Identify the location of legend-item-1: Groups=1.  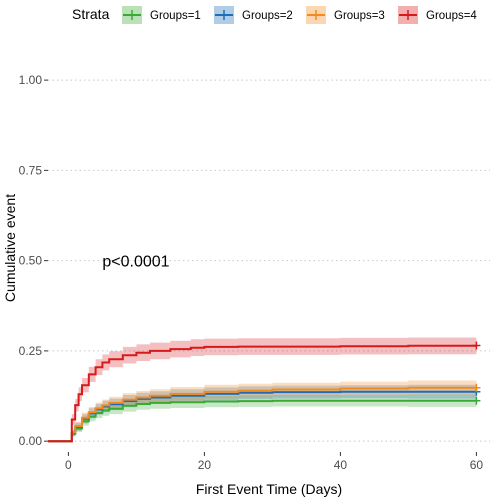
(161, 15).